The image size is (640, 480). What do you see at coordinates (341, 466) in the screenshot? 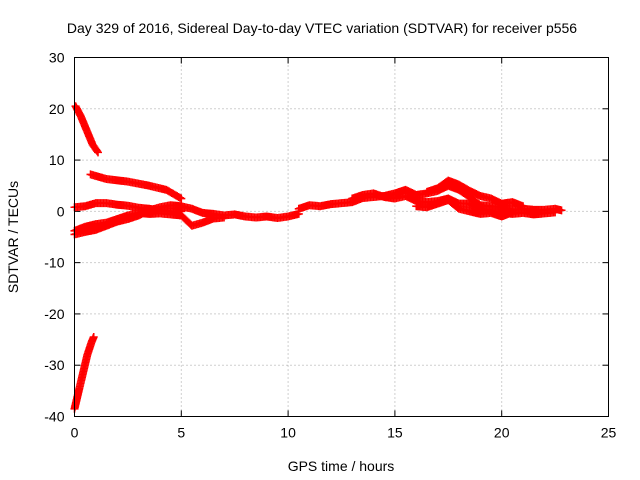
I see `x-axis-label: GPS time / hours` at bounding box center [341, 466].